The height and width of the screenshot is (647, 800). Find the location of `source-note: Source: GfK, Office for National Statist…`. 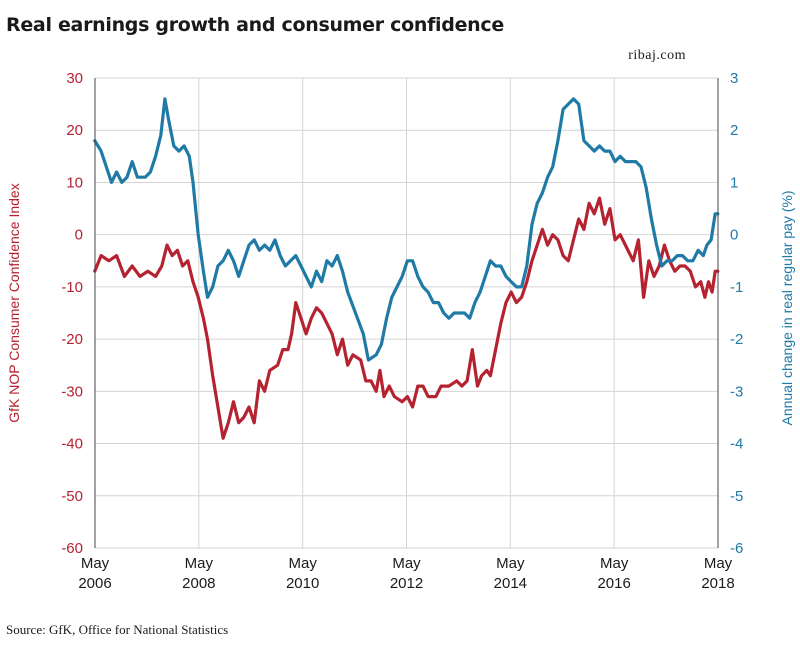

source-note: Source: GfK, Office for National Statist… is located at coordinates (117, 629).